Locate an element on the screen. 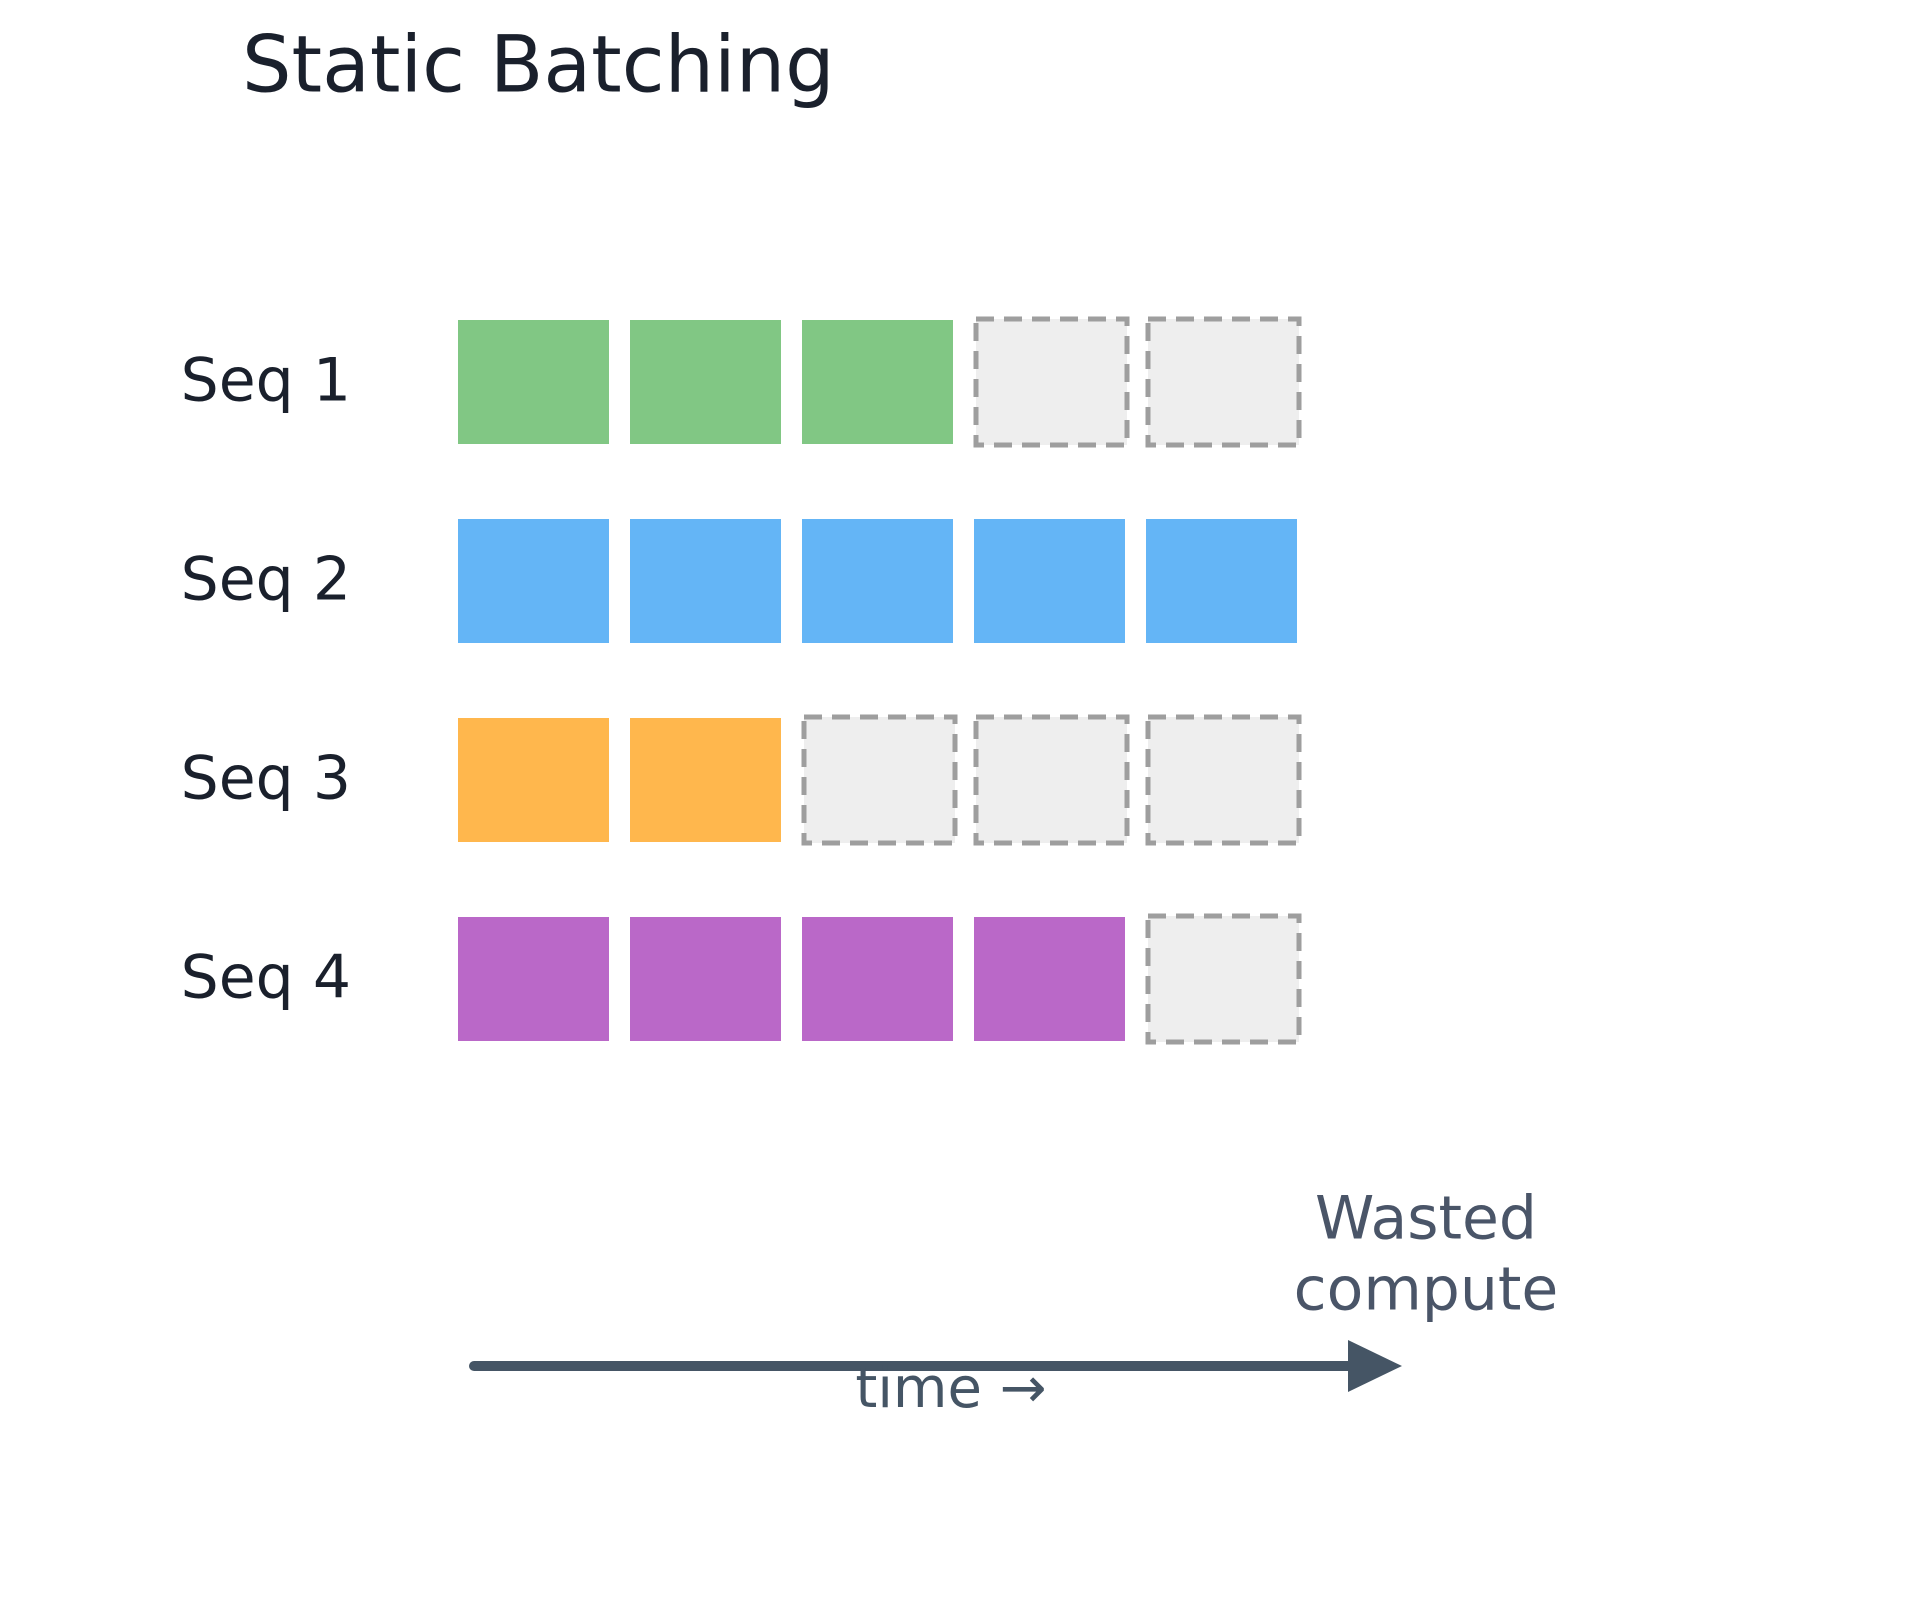  row-label: Seq 1 is located at coordinates (266, 381).